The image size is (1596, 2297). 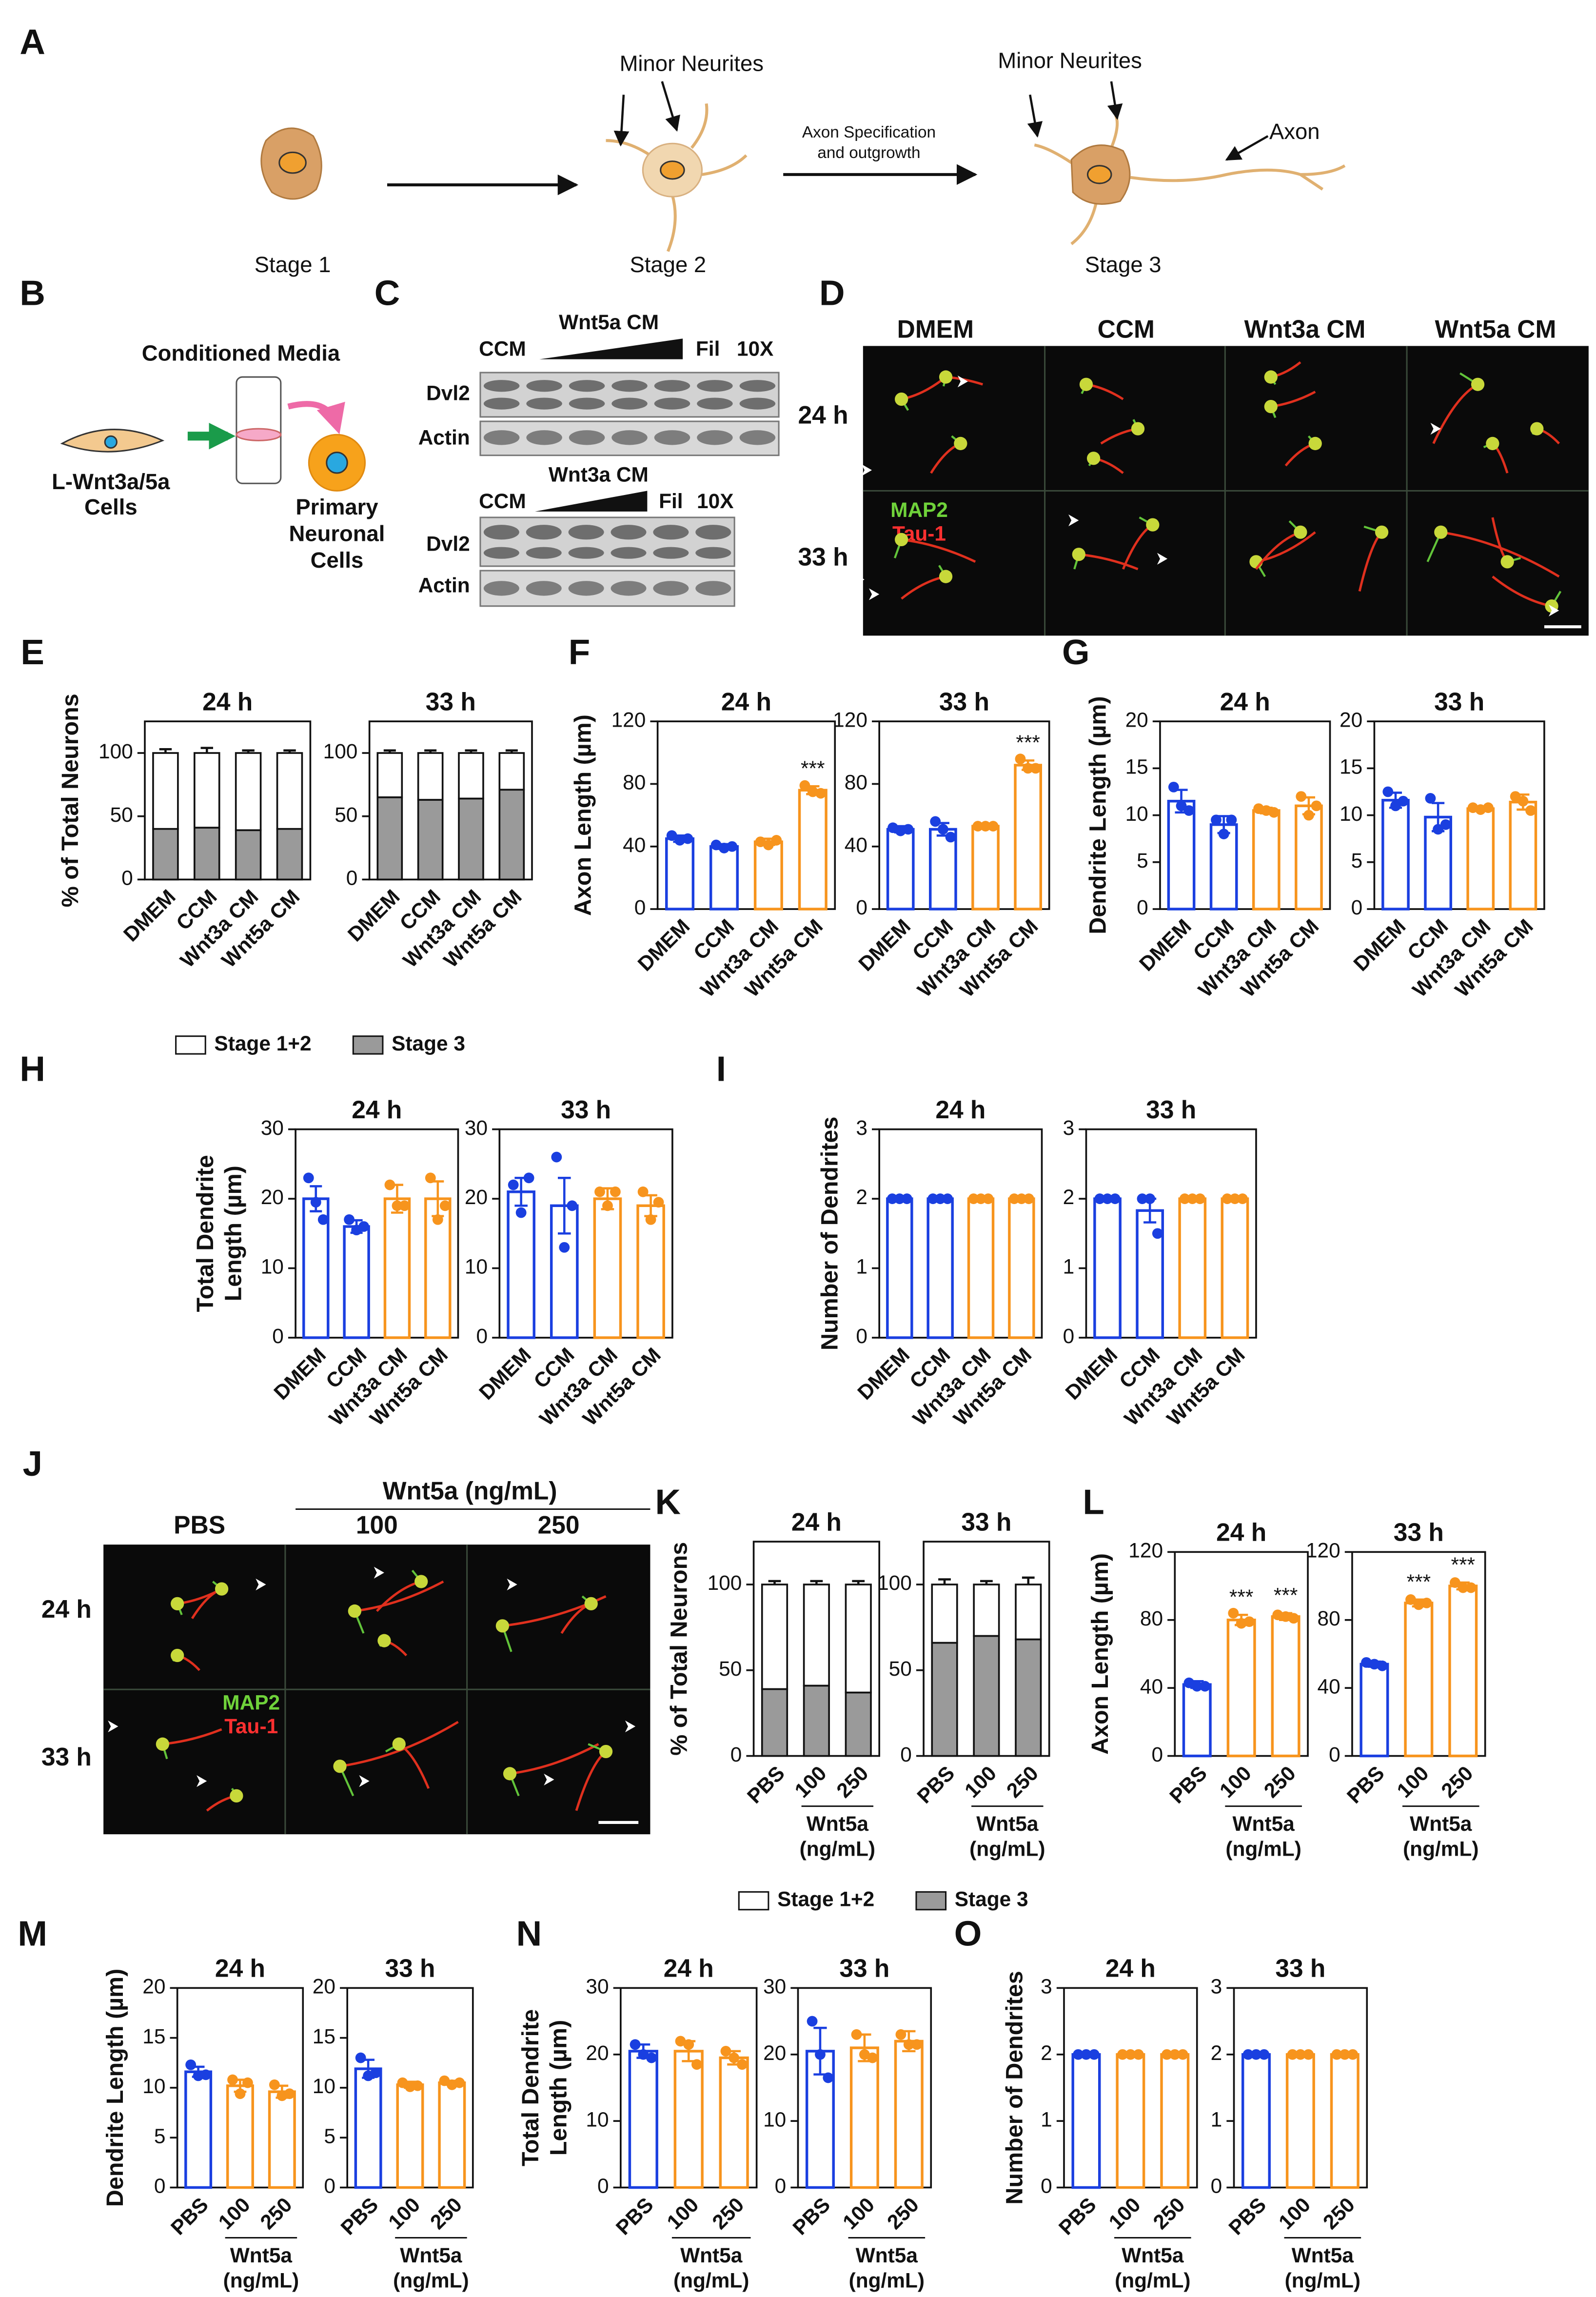 What do you see at coordinates (399, 1596) in the screenshot?
I see `neurite` at bounding box center [399, 1596].